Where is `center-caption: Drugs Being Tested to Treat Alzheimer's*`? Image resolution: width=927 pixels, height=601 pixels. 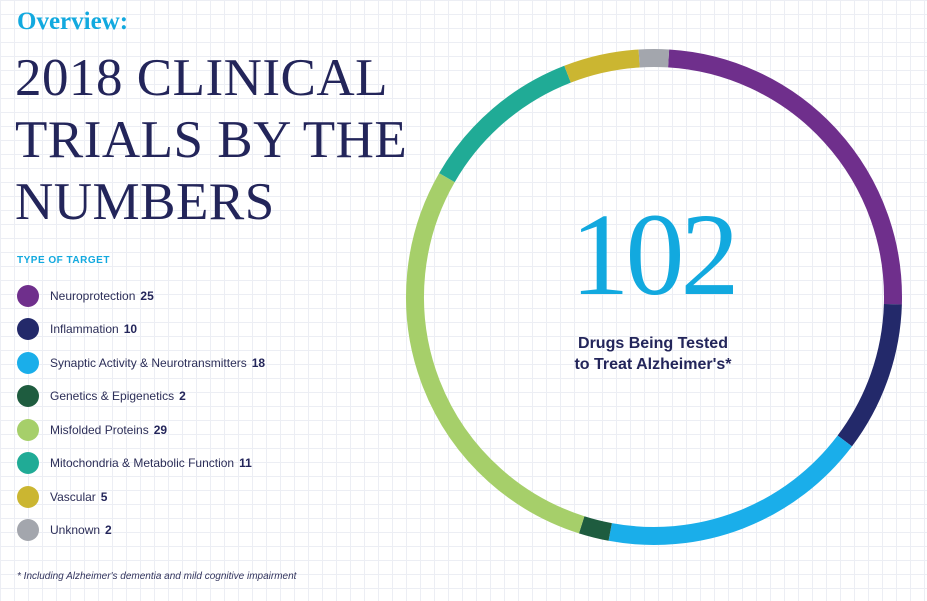
center-caption: Drugs Being Tested to Treat Alzheimer's* is located at coordinates (653, 354).